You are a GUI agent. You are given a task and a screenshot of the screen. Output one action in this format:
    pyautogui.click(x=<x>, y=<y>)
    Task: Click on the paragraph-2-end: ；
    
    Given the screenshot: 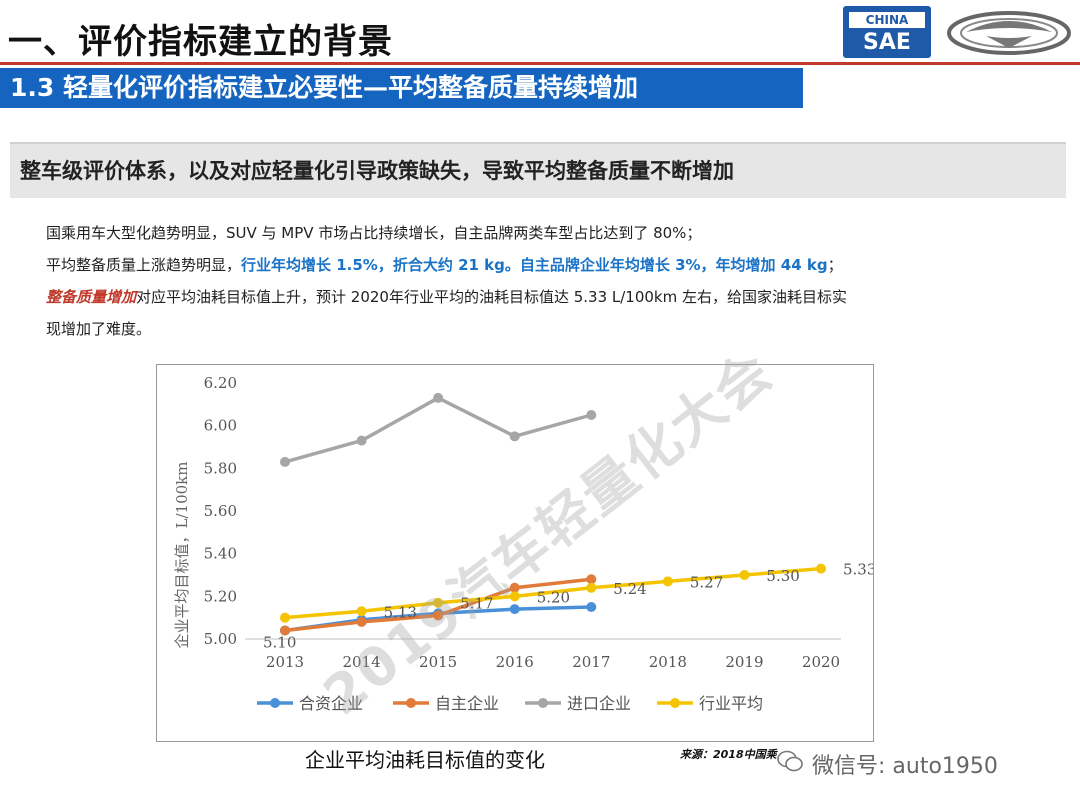 What is the action you would take?
    pyautogui.click(x=835, y=265)
    